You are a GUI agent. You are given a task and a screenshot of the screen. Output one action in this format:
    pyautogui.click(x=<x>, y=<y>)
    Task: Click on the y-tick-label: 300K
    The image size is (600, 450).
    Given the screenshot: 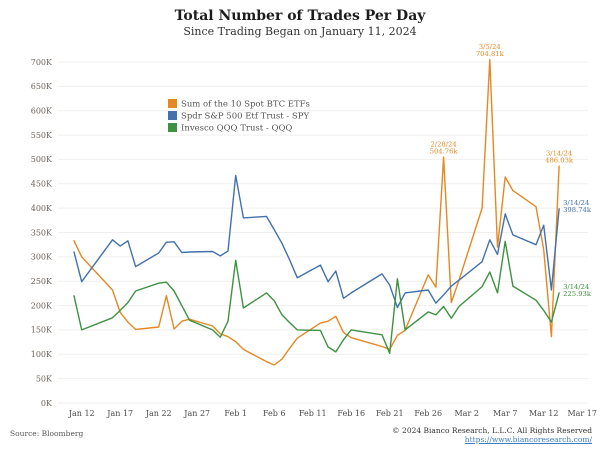 What is the action you would take?
    pyautogui.click(x=42, y=257)
    